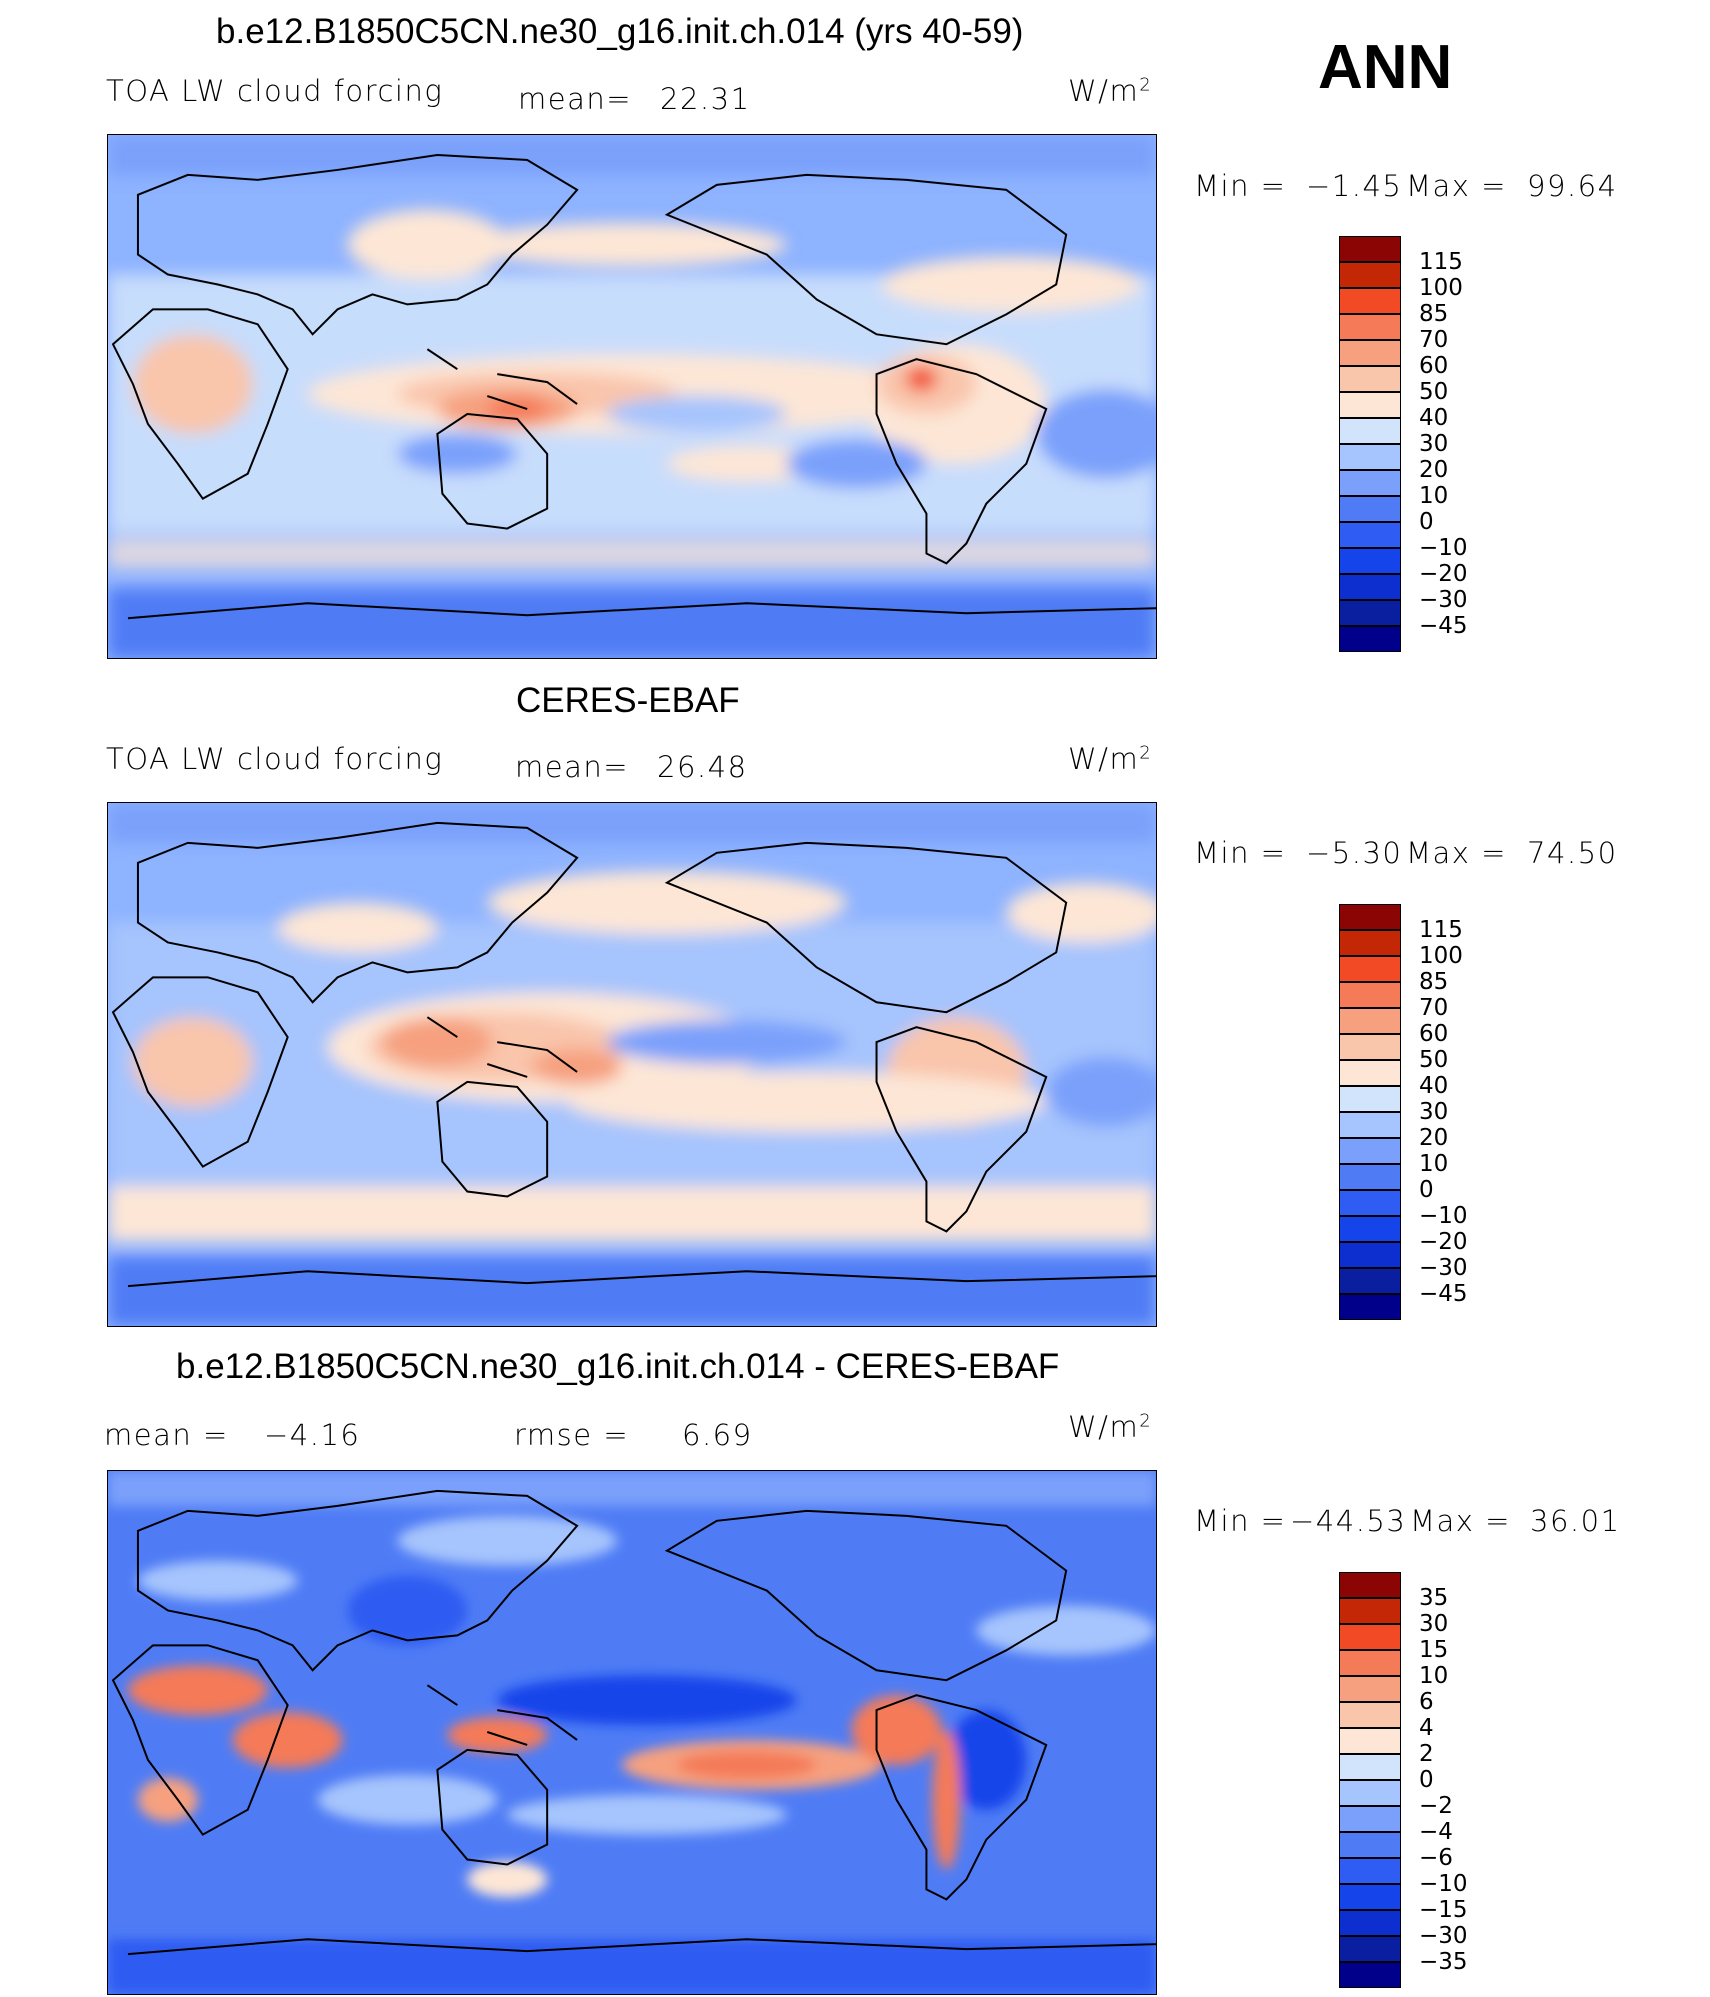 Image resolution: width=1710 pixels, height=1997 pixels. I want to click on diff-units: W/m2, so click(1110, 1427).